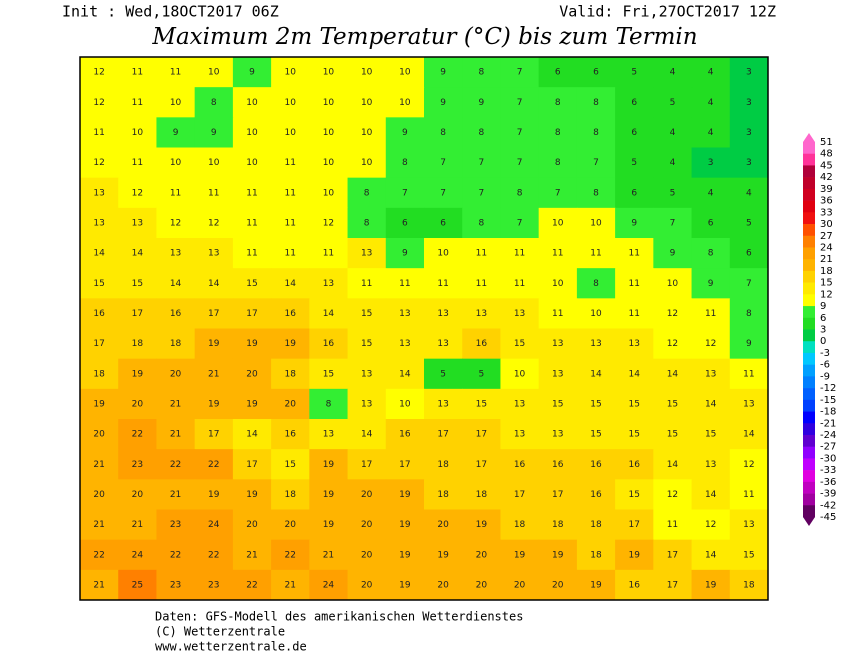 The width and height of the screenshot is (850, 657). I want to click on legend-label: -18, so click(828, 412).